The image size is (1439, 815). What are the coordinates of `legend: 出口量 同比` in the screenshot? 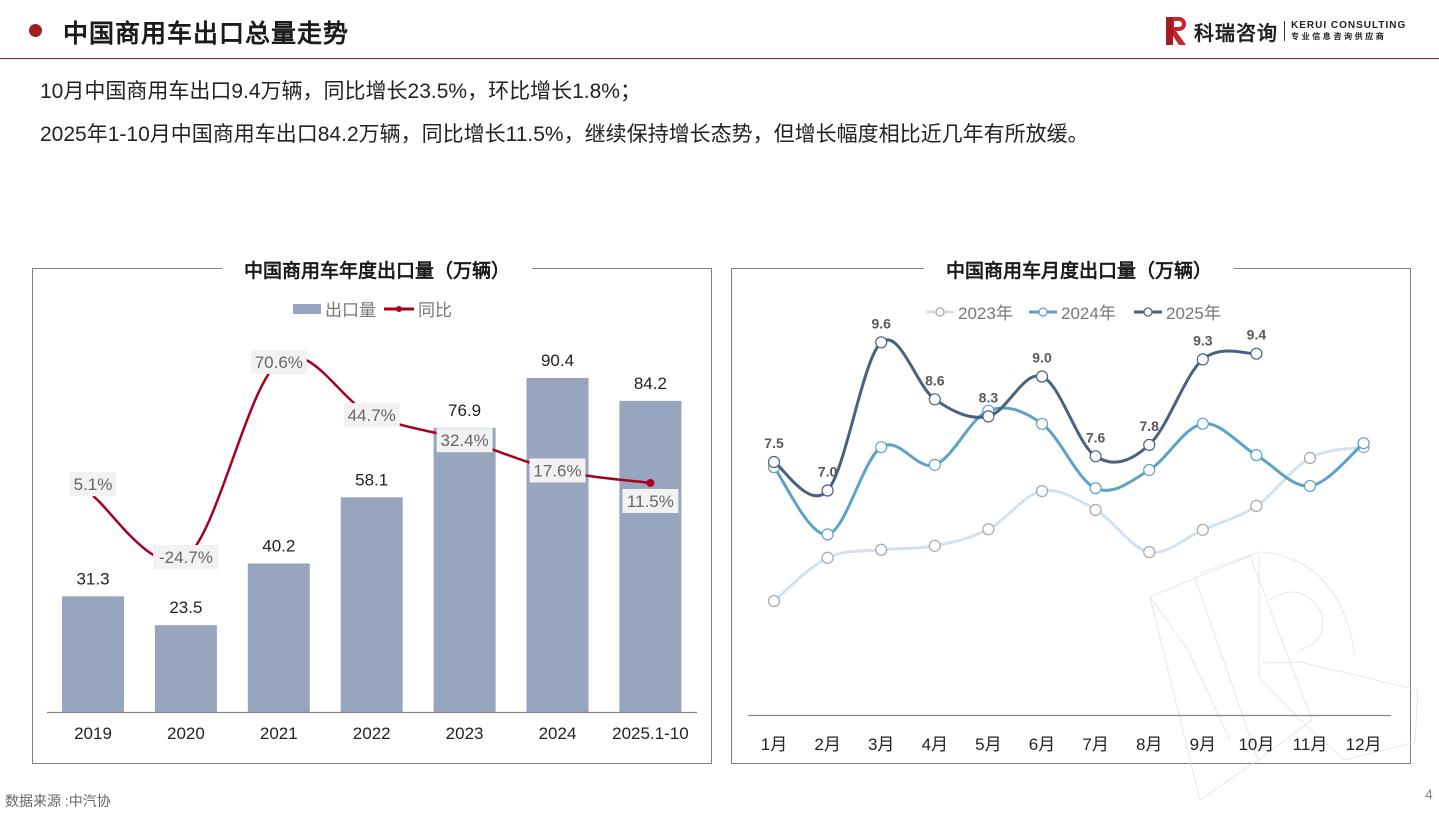 It's located at (372, 310).